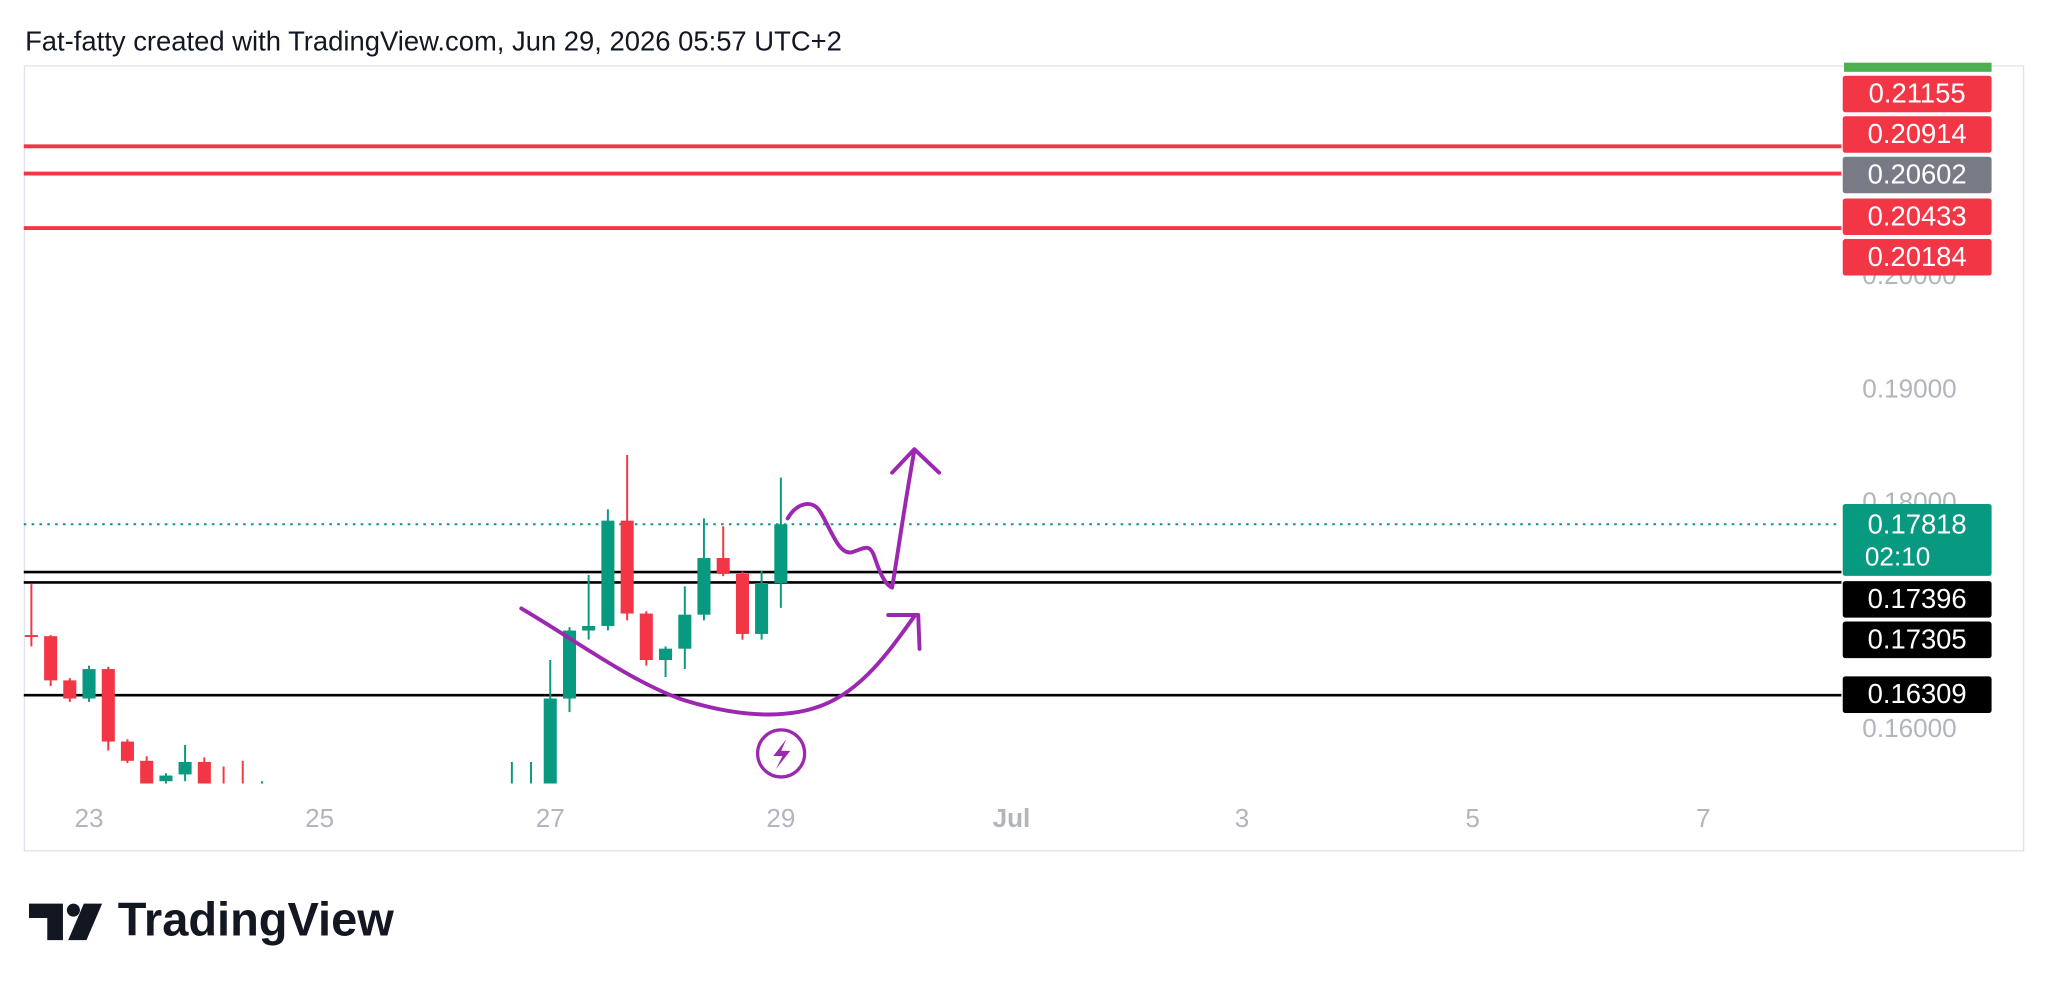 This screenshot has height=995, width=2048. I want to click on x-tick-label: 3, so click(1242, 818).